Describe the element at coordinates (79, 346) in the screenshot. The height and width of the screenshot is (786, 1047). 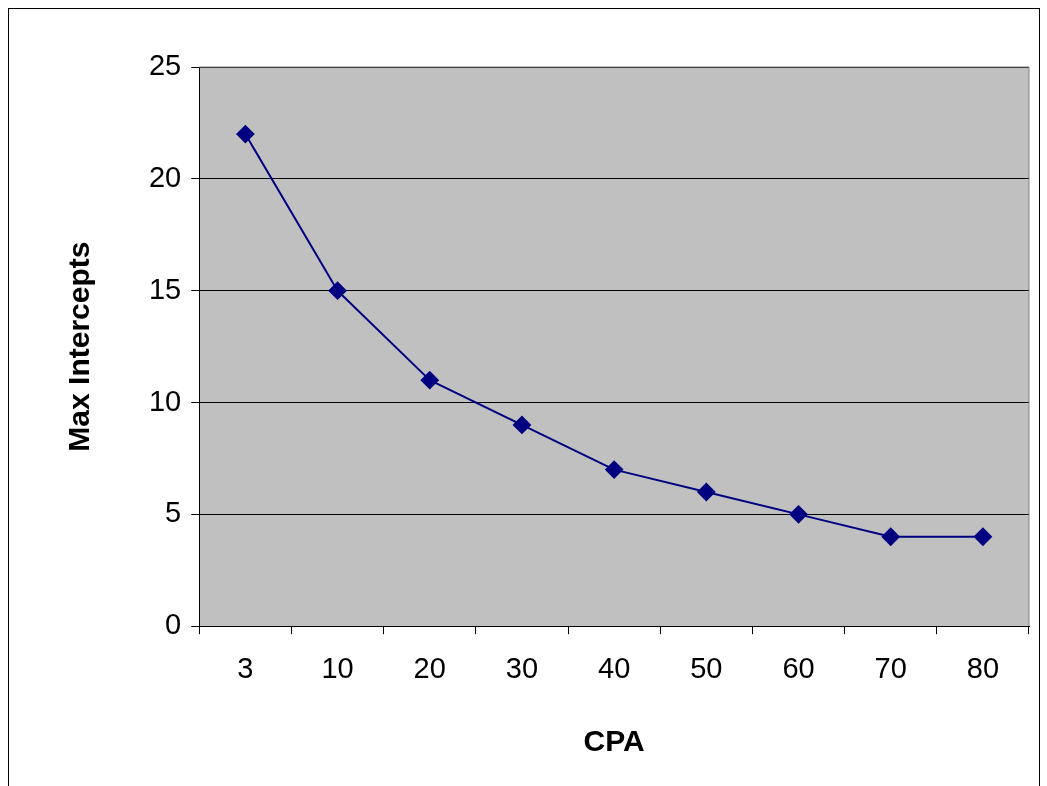
I see `y-axis-title: Max Intercepts` at that location.